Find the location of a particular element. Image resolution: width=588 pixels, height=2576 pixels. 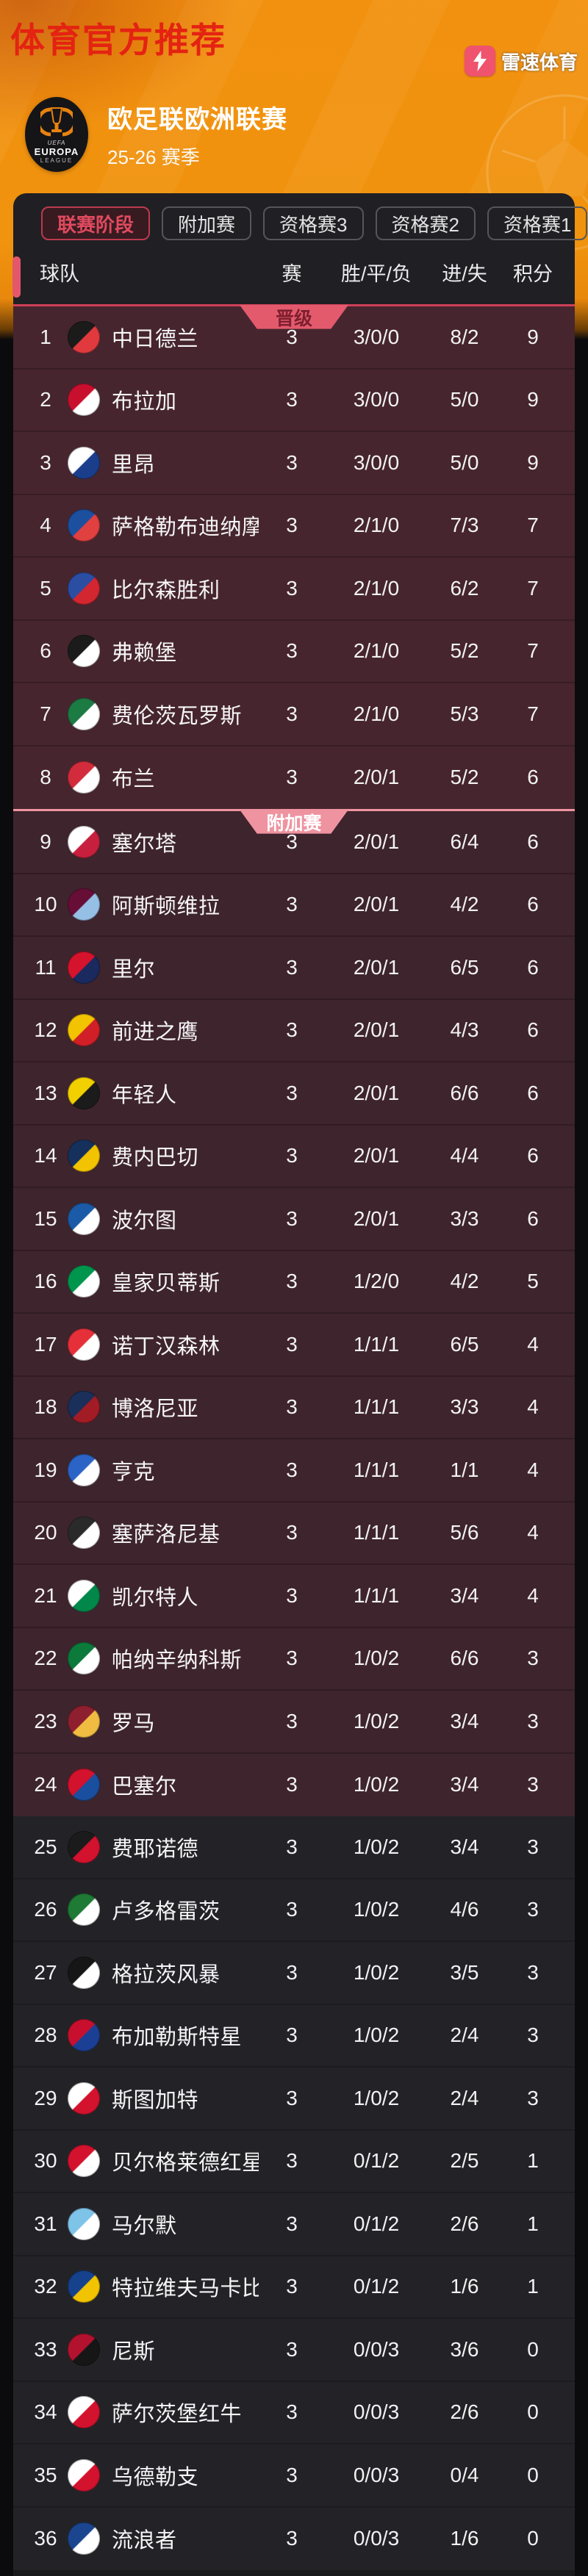

team-goals: 5/2 is located at coordinates (464, 777).